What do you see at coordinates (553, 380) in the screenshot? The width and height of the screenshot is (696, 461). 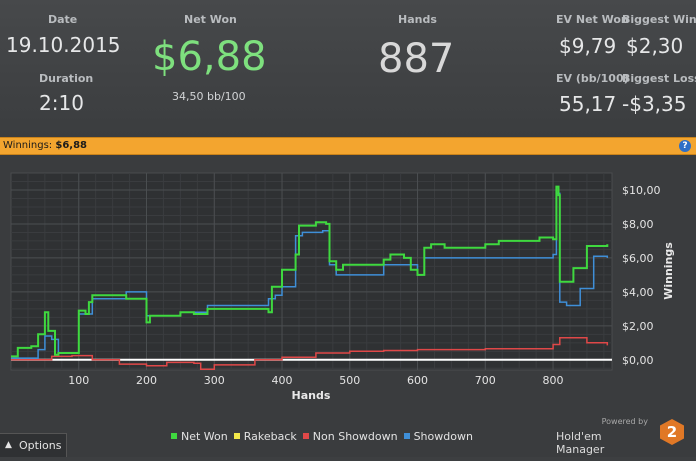 I see `x-tick-label: 800` at bounding box center [553, 380].